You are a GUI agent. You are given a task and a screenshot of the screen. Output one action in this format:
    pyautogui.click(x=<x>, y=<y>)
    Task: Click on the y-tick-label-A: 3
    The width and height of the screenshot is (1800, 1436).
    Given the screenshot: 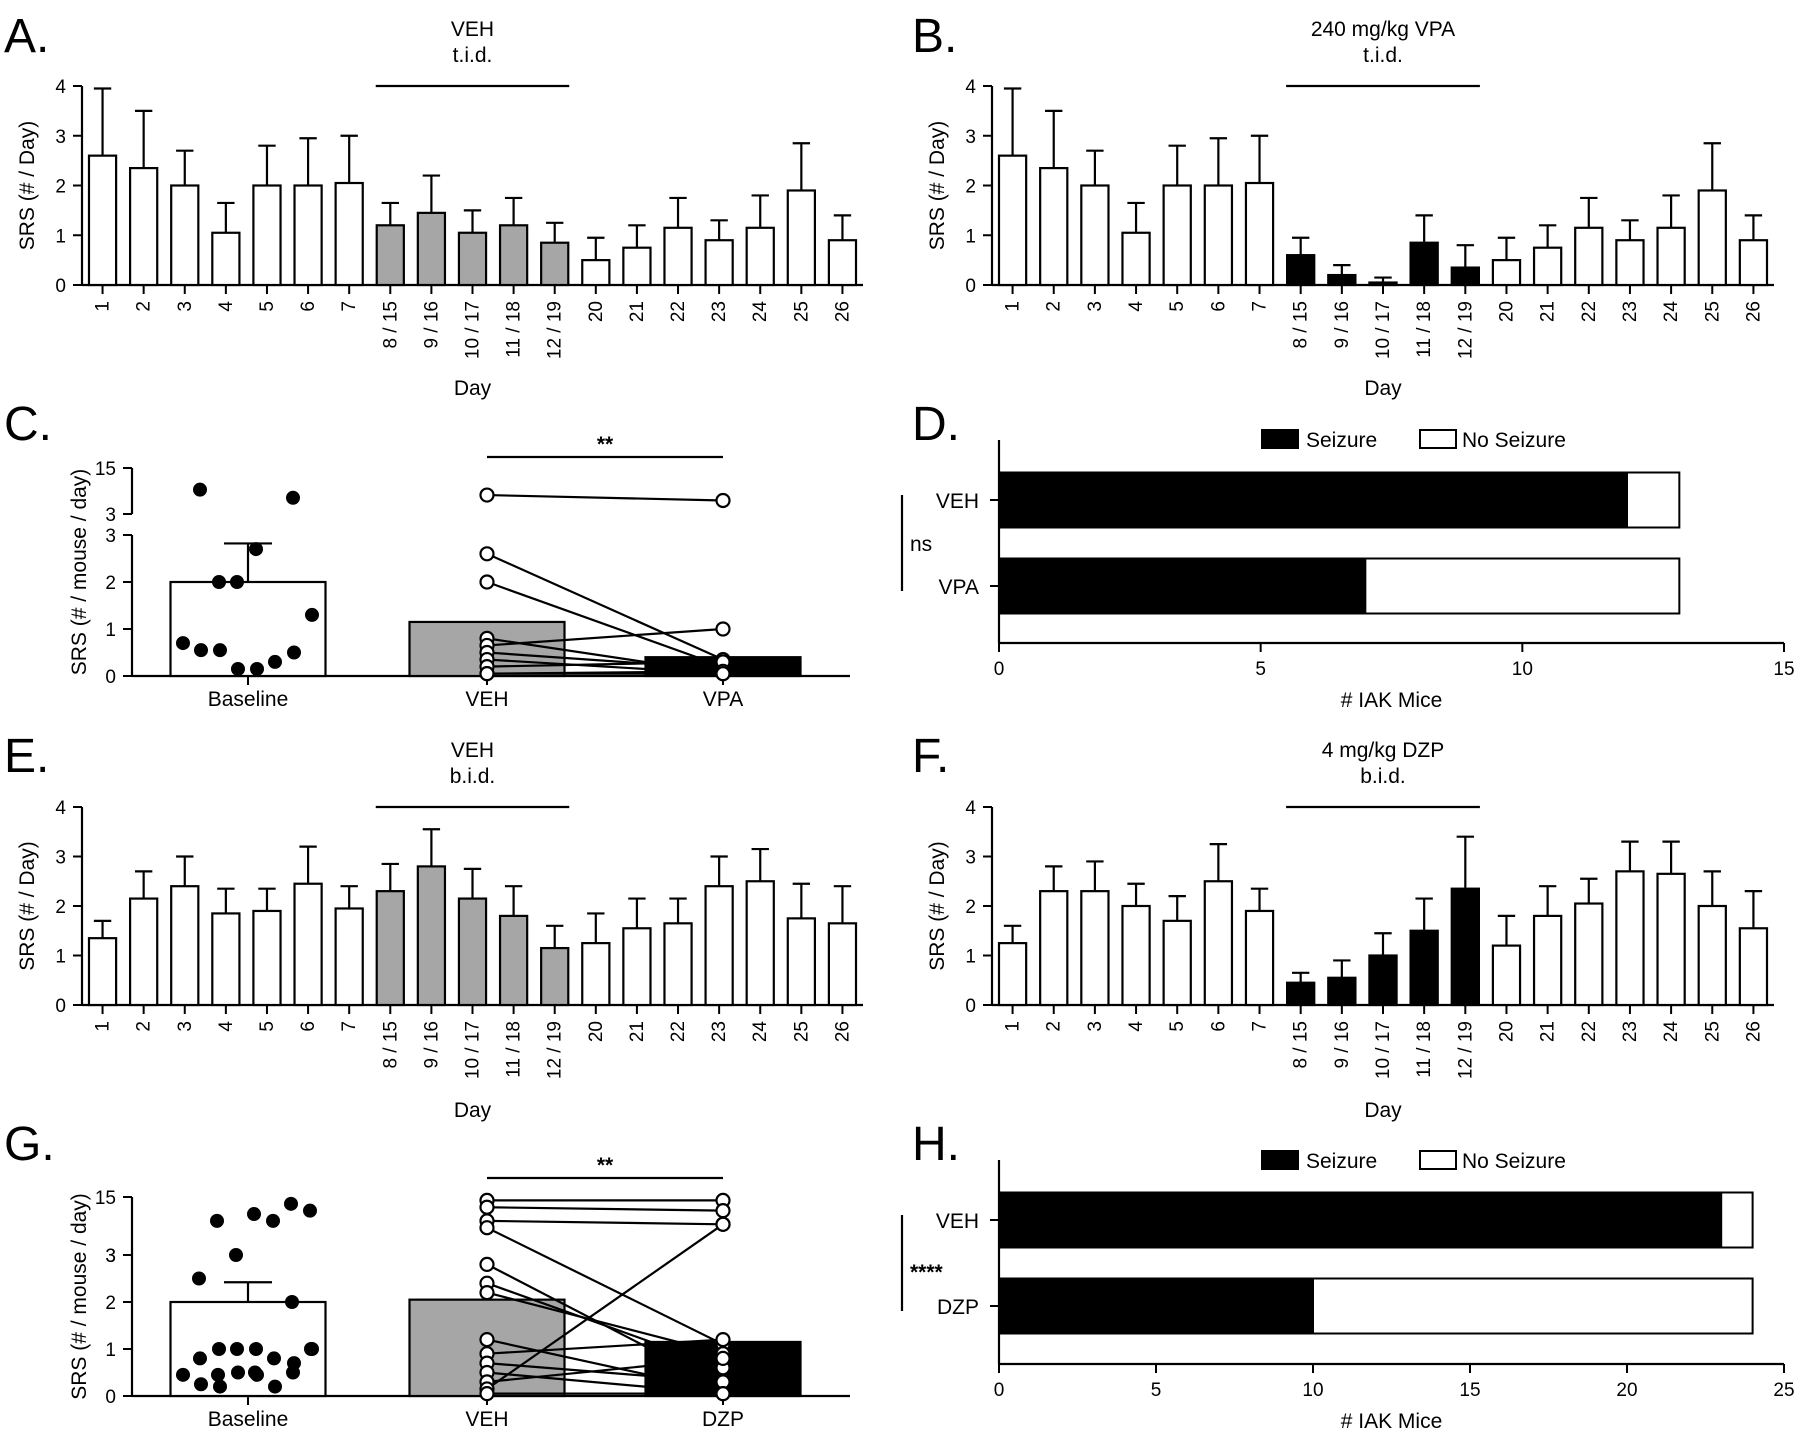 What is the action you would take?
    pyautogui.click(x=60, y=137)
    